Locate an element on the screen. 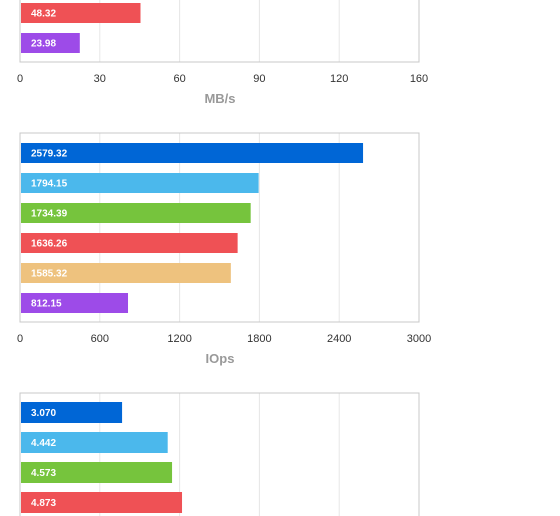 The width and height of the screenshot is (560, 516). x-tick-label: 2400 is located at coordinates (339, 339).